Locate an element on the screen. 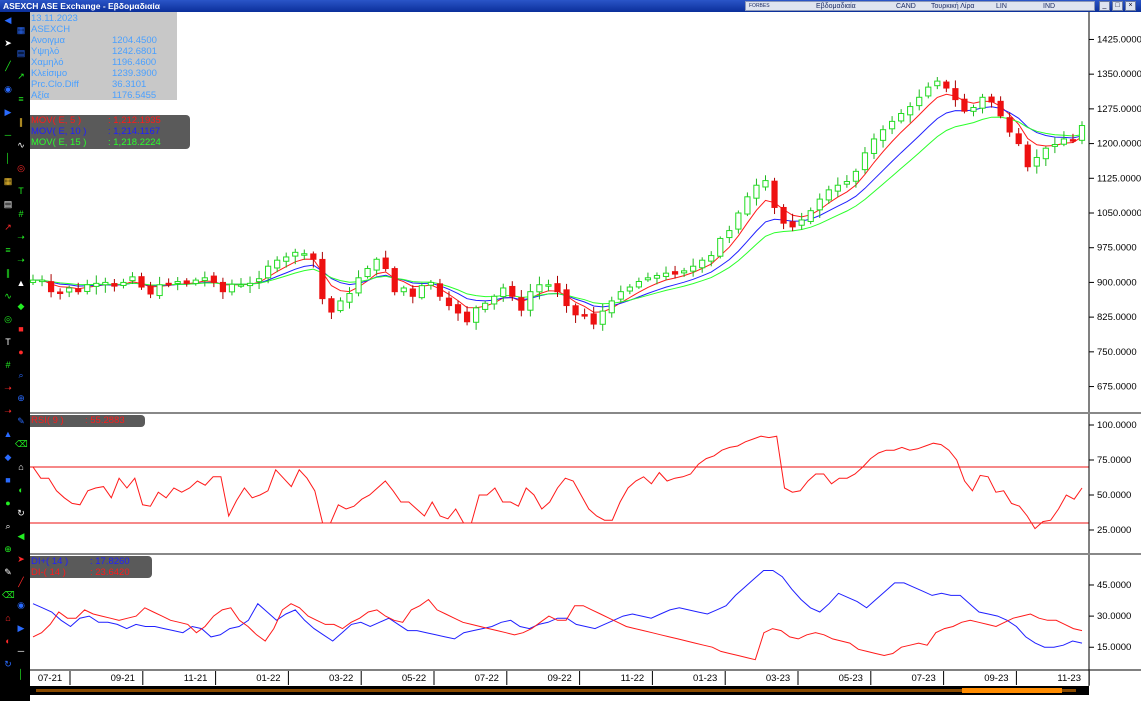 The width and height of the screenshot is (1141, 701). square-icon: ■ is located at coordinates (8, 480).